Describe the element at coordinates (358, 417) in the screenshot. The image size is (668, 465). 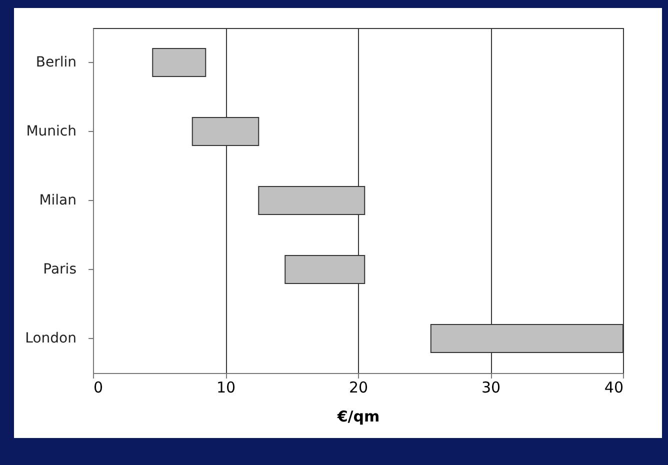
I see `x-axis-title: €/qm` at that location.